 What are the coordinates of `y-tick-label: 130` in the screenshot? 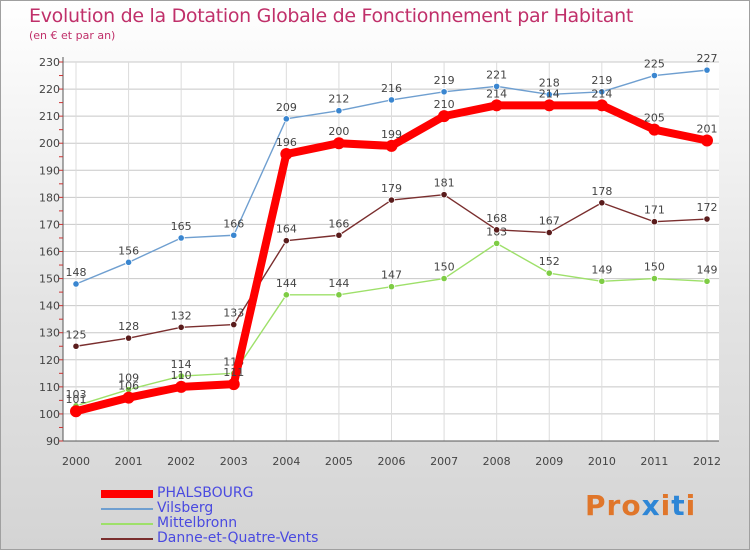 It's located at (49, 333).